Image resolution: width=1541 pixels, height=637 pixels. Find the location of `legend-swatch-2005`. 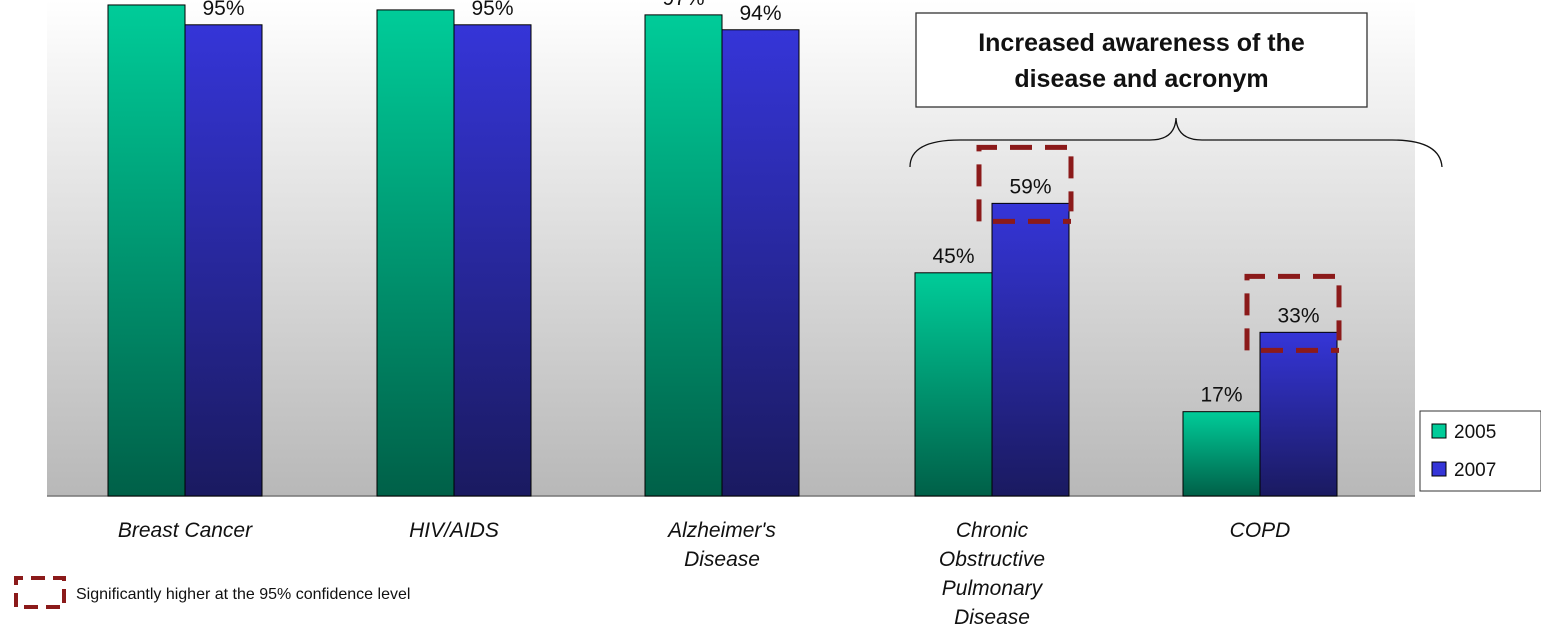

legend-swatch-2005 is located at coordinates (1439, 431).